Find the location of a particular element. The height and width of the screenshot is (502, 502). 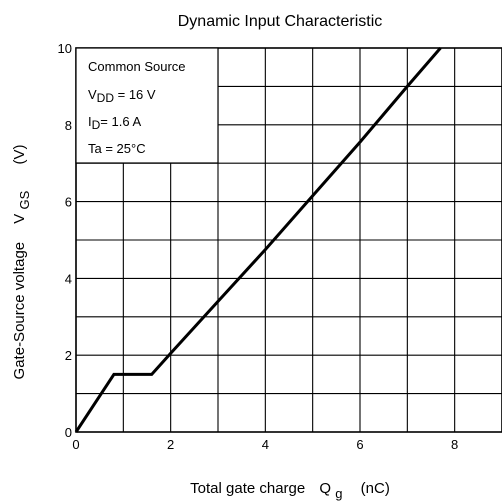

y-axis-label-subscript: GS is located at coordinates (24, 199).